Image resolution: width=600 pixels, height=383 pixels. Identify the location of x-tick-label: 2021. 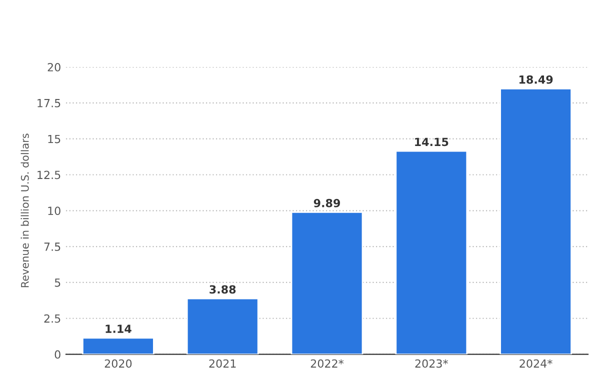
(222, 363).